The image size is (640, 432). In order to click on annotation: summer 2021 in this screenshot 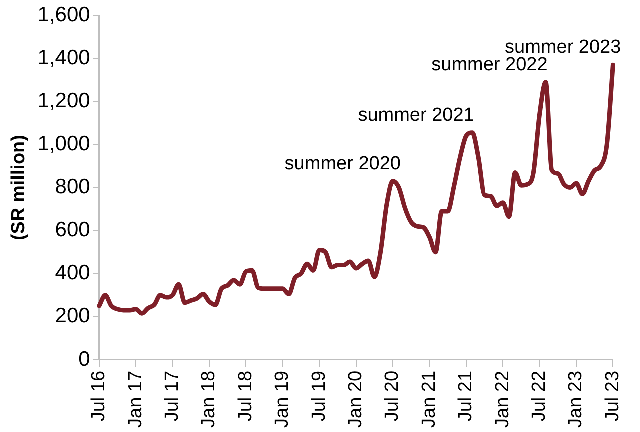, I will do `click(416, 115)`.